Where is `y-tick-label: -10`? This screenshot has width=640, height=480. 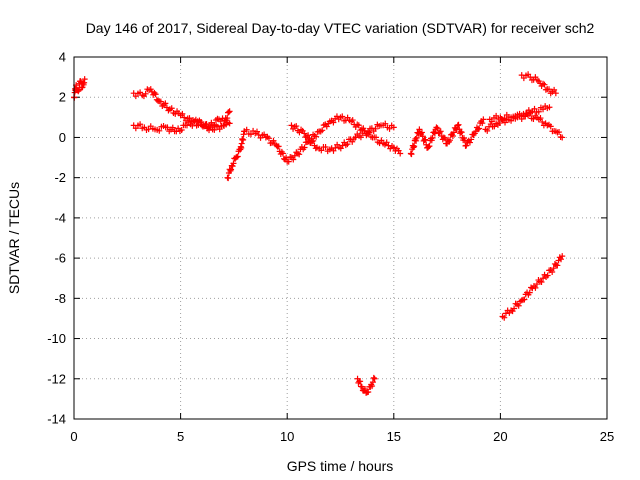
y-tick-label: -10 is located at coordinates (56, 338).